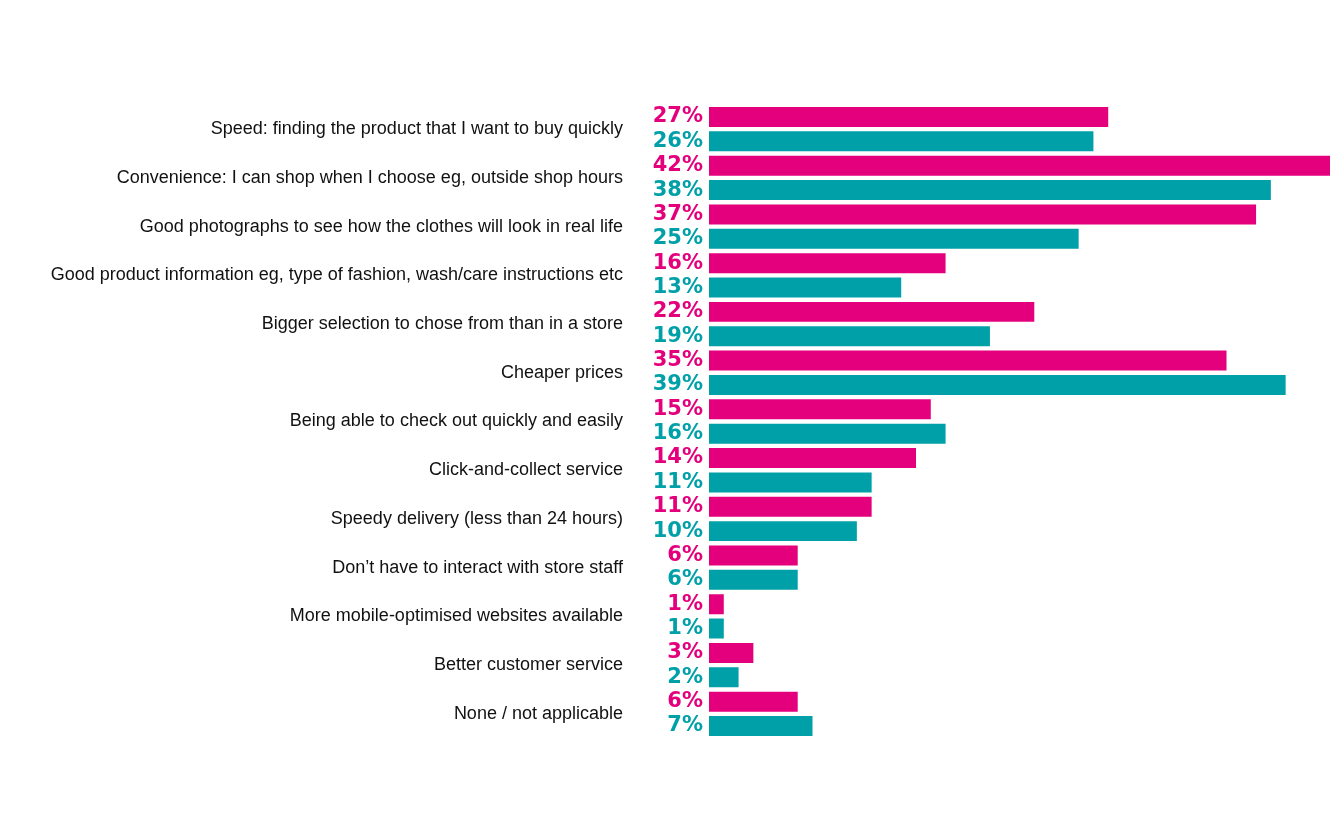 Image resolution: width=1330 pixels, height=835 pixels. Describe the element at coordinates (677, 456) in the screenshot. I see `data-label: 14%` at that location.